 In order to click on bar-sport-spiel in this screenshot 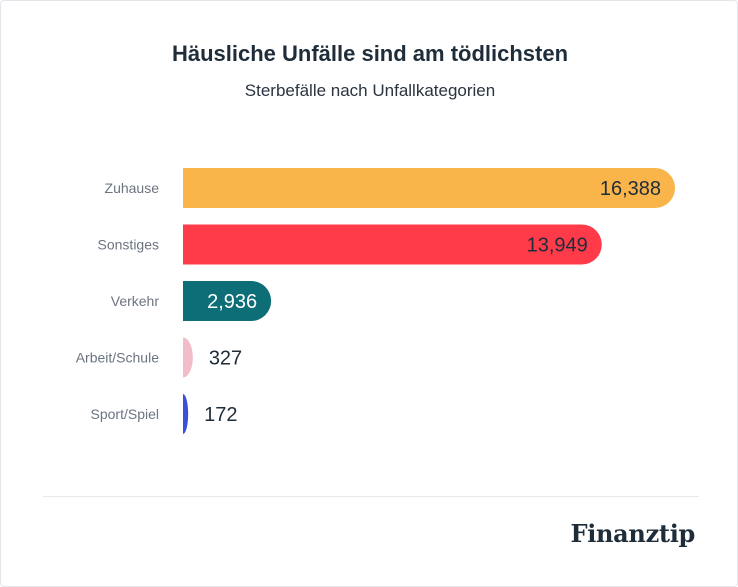, I will do `click(186, 414)`.